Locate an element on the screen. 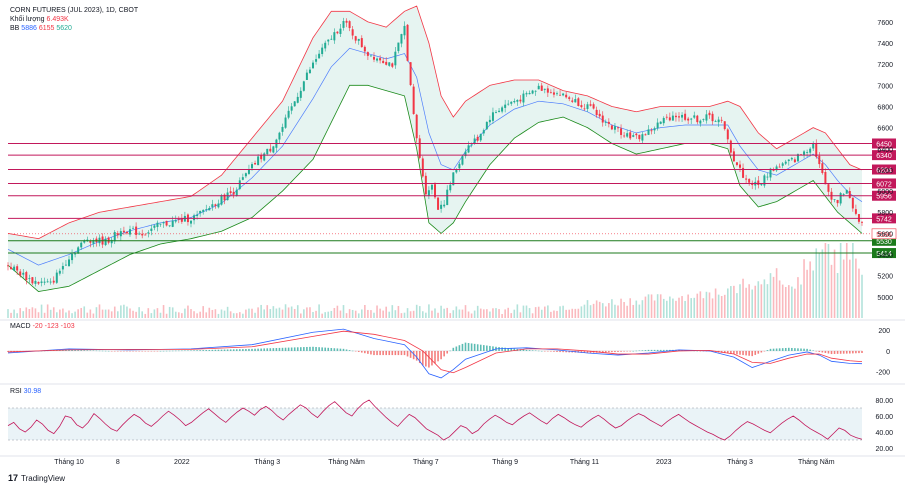 The width and height of the screenshot is (905, 487). price-tick-label: 7400 is located at coordinates (885, 44).